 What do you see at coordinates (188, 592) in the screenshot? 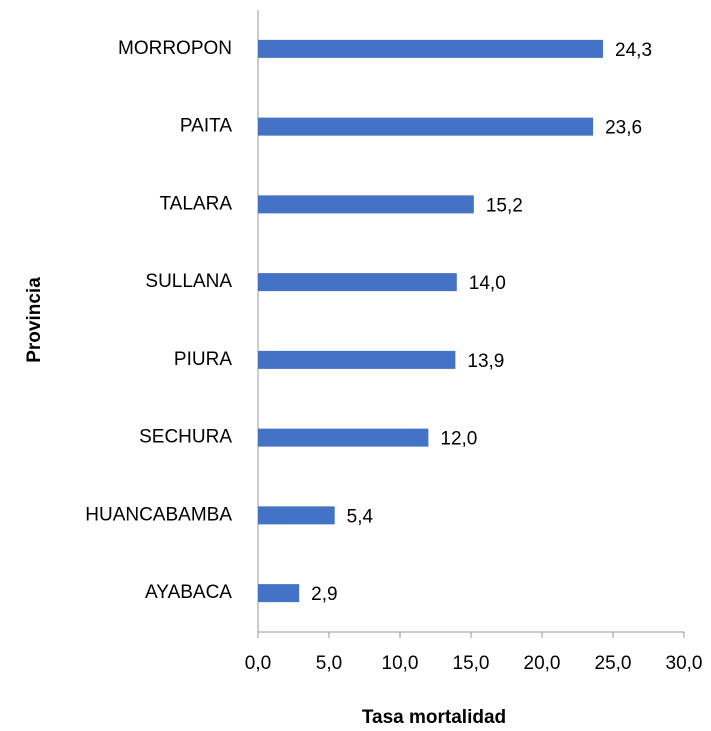
I see `y-tick-label: AYABACA` at bounding box center [188, 592].